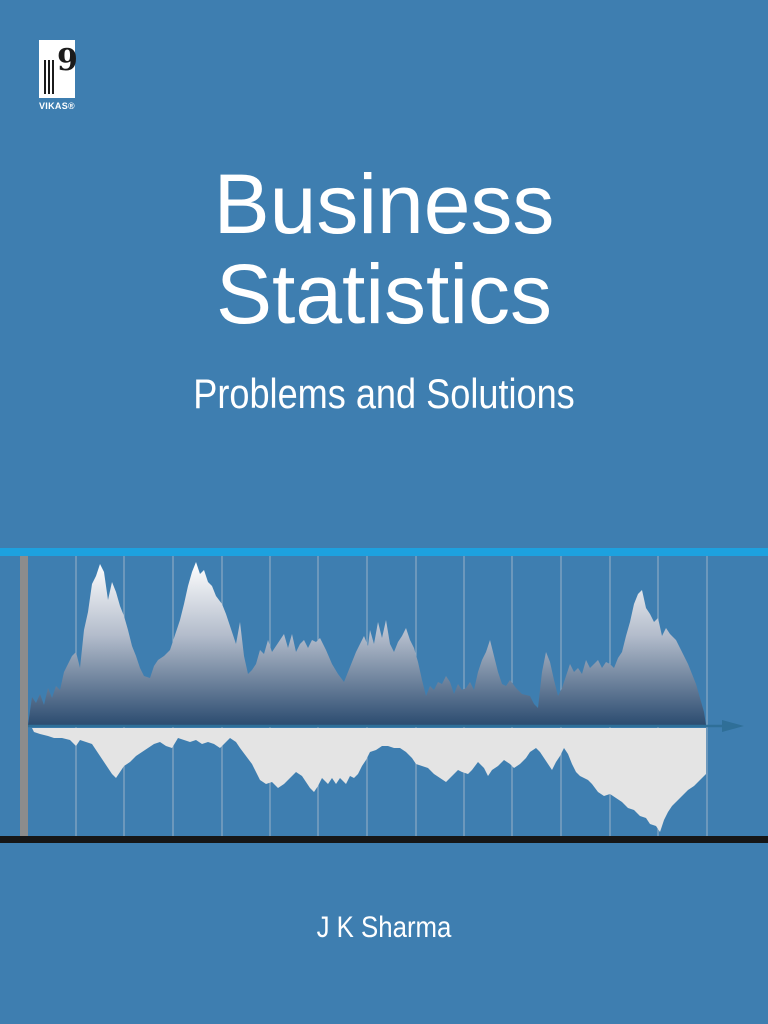 This screenshot has height=1024, width=768. What do you see at coordinates (384, 839) in the screenshot?
I see `bottom-rule` at bounding box center [384, 839].